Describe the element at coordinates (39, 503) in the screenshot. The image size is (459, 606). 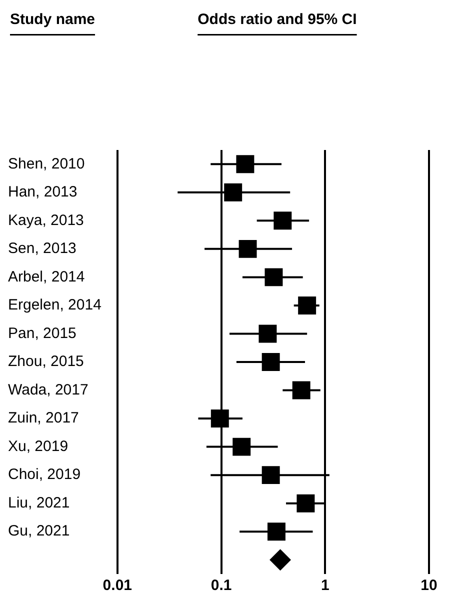
I see `y-tick-label: Liu, 2021` at that location.